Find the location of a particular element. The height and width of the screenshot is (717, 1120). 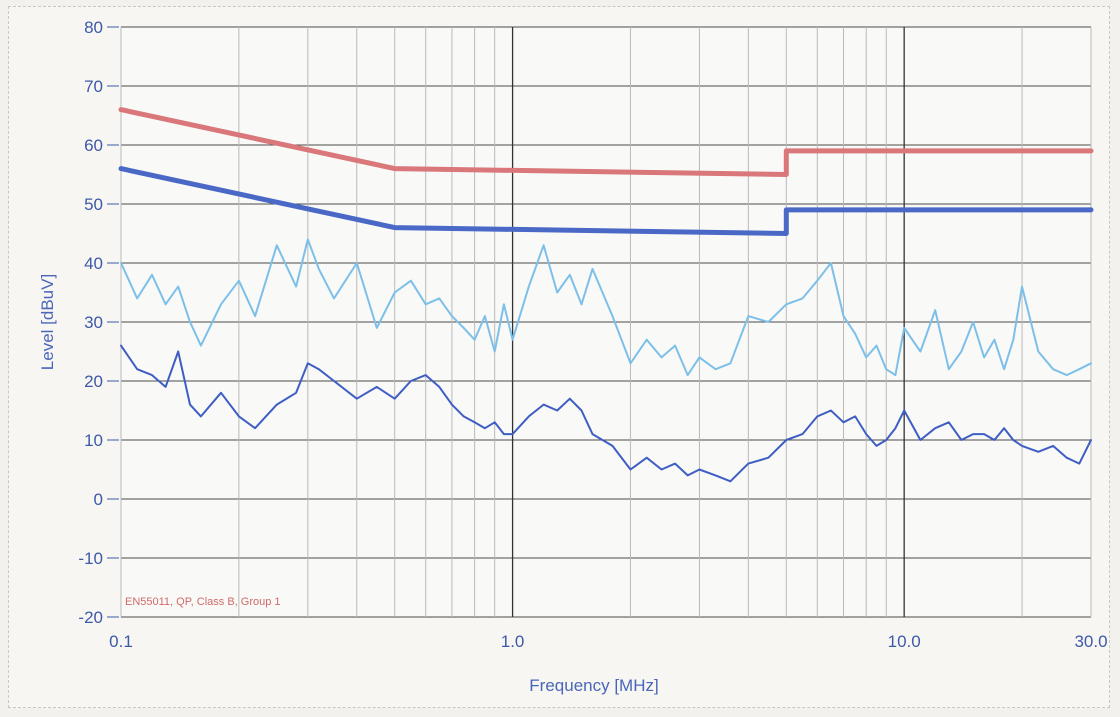

y-tick-label: 80 is located at coordinates (93, 27).